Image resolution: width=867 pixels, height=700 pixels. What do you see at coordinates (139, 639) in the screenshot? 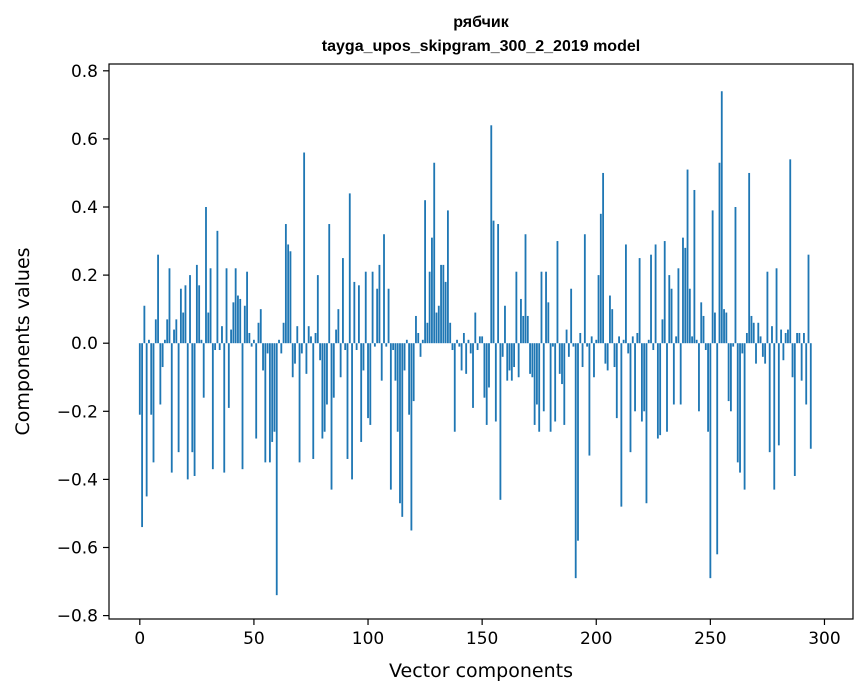
I see `x-tick-label: 0` at bounding box center [139, 639].